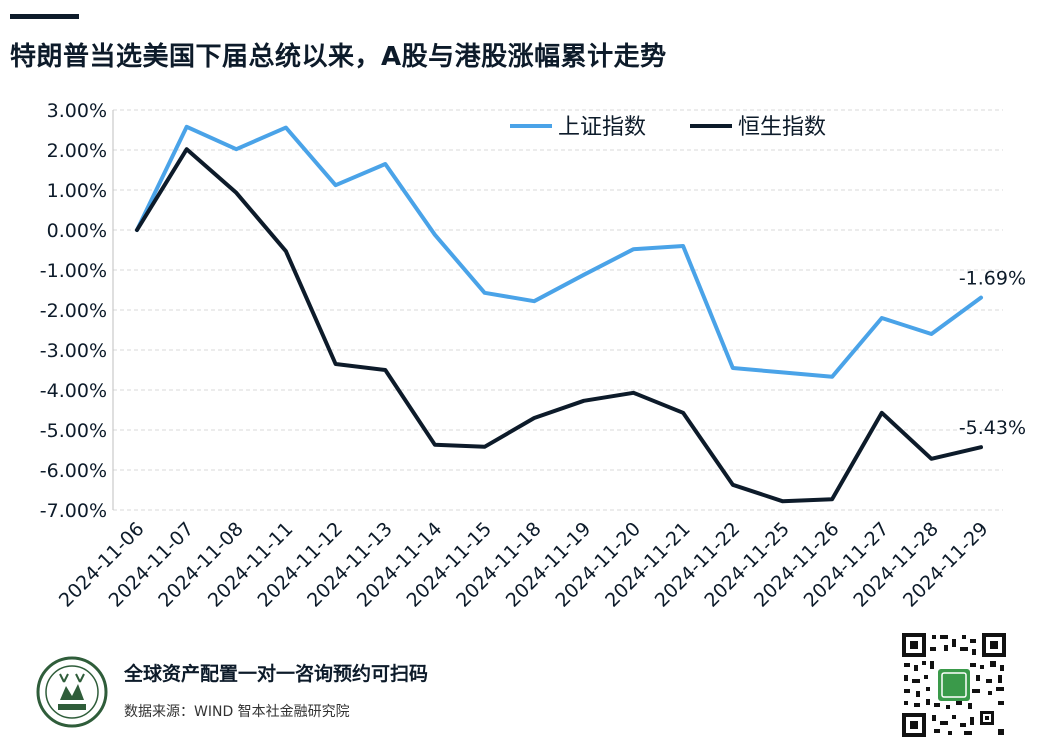 This screenshot has width=1039, height=752. What do you see at coordinates (73, 431) in the screenshot?
I see `y-tick-label: -5.00%` at bounding box center [73, 431].